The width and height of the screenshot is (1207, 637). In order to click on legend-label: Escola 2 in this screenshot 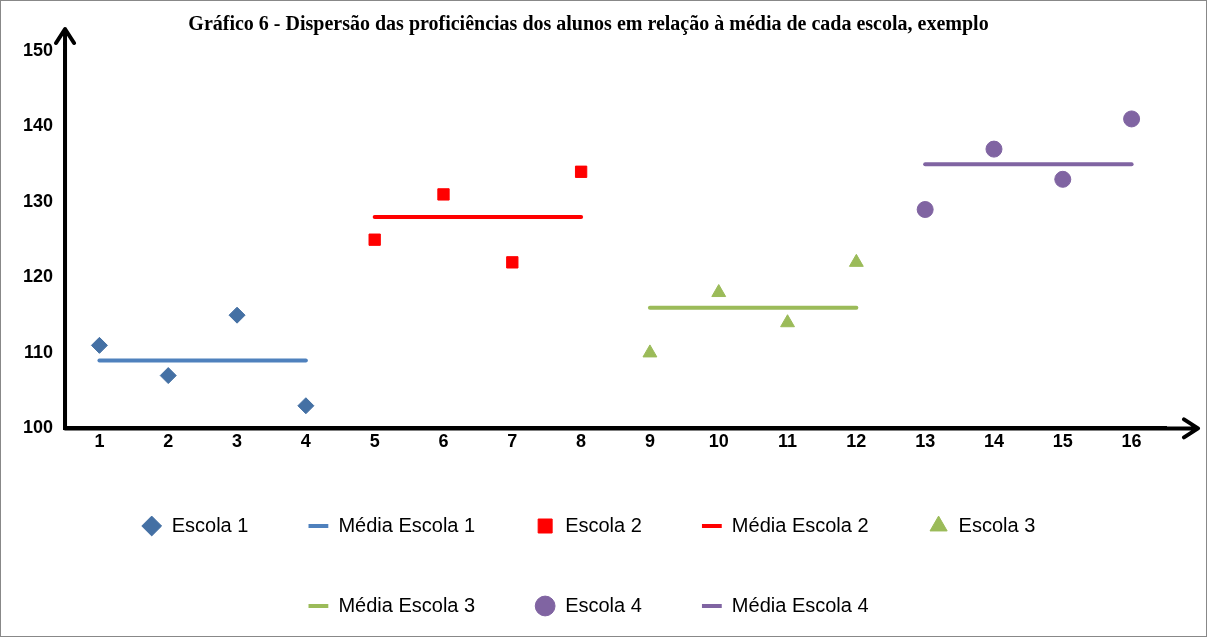, I will do `click(603, 524)`.